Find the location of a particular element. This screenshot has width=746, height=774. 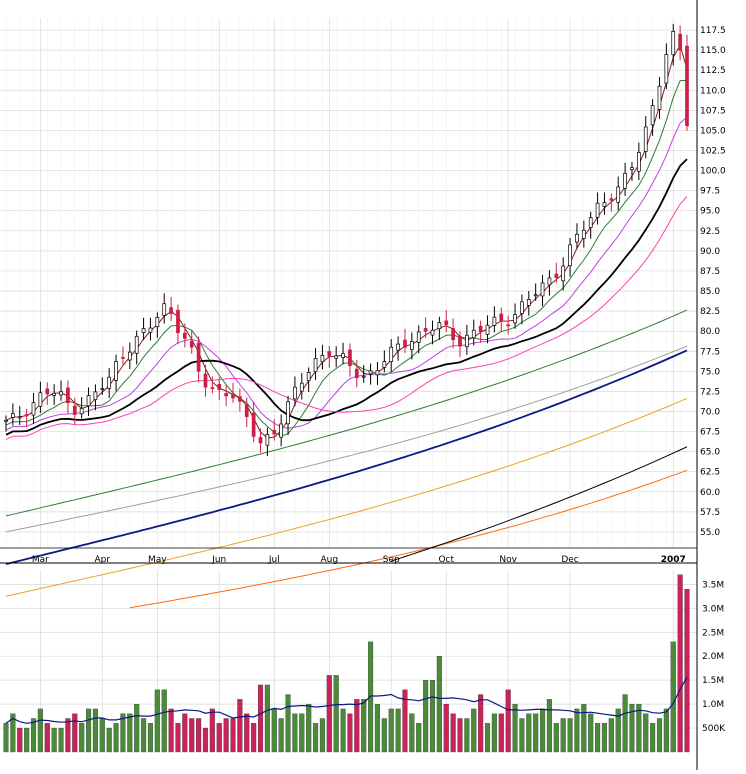

price-tick-label: 95.0 is located at coordinates (710, 212).